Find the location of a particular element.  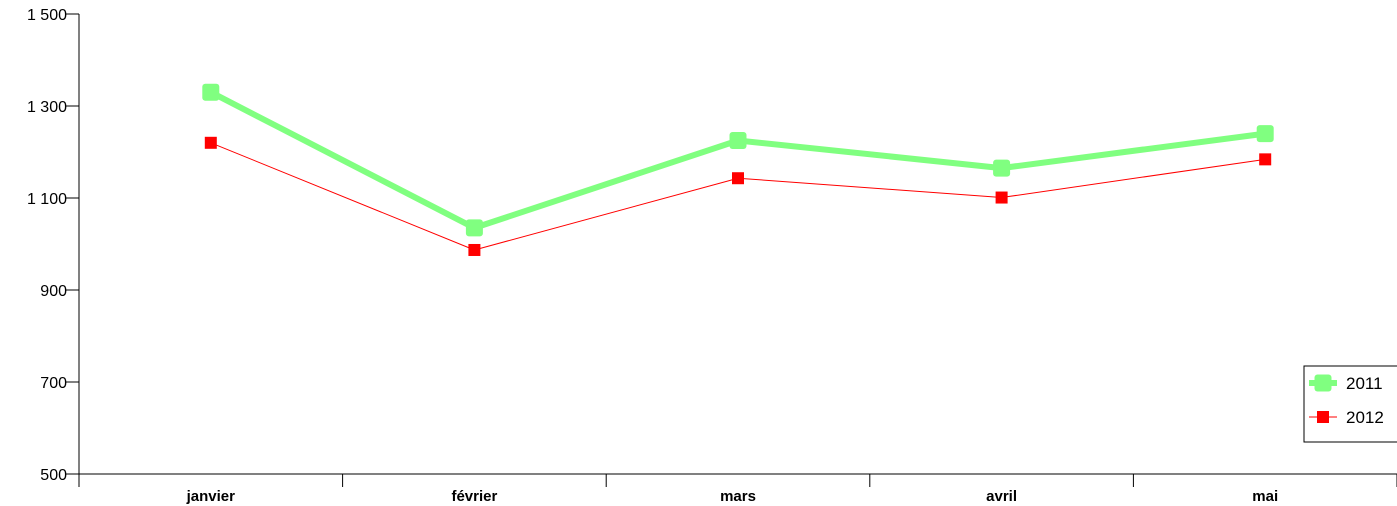

x-category-label: mai is located at coordinates (1265, 496).